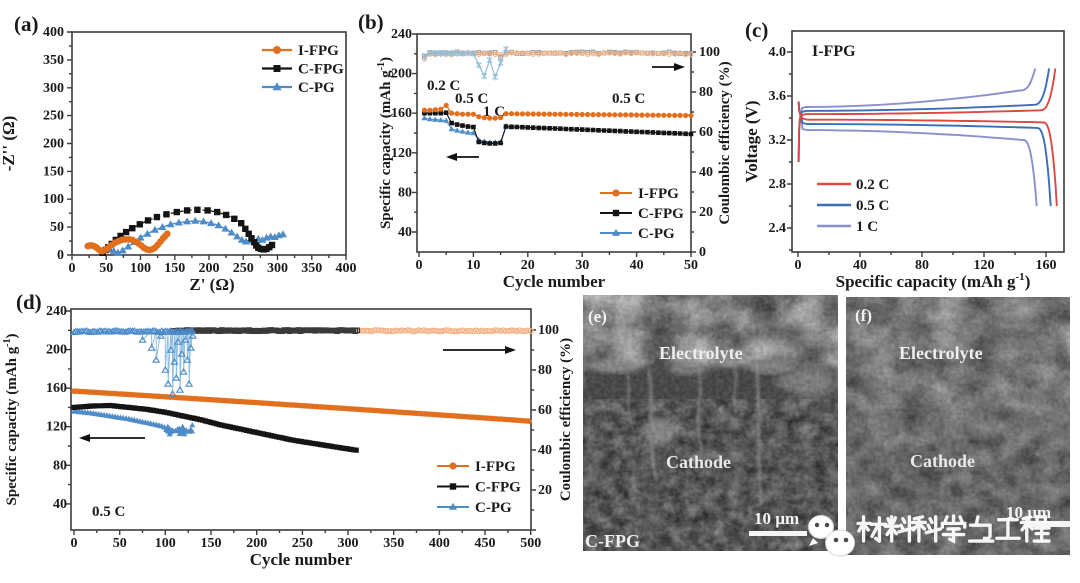  Describe the element at coordinates (485, 543) in the screenshot. I see `svg-text: 450` at that location.